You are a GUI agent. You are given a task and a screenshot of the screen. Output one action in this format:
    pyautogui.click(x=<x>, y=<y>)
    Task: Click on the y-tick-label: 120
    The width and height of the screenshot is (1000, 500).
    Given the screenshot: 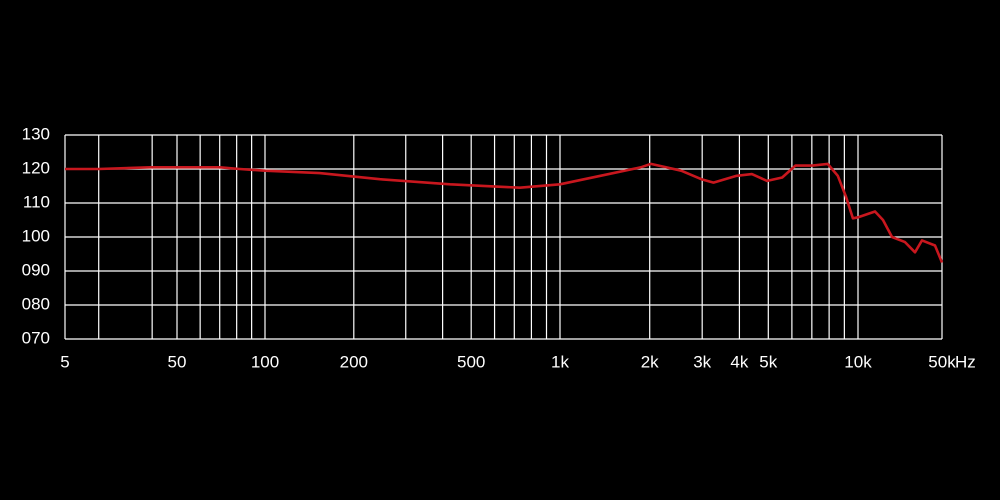 What is the action you would take?
    pyautogui.click(x=36, y=167)
    